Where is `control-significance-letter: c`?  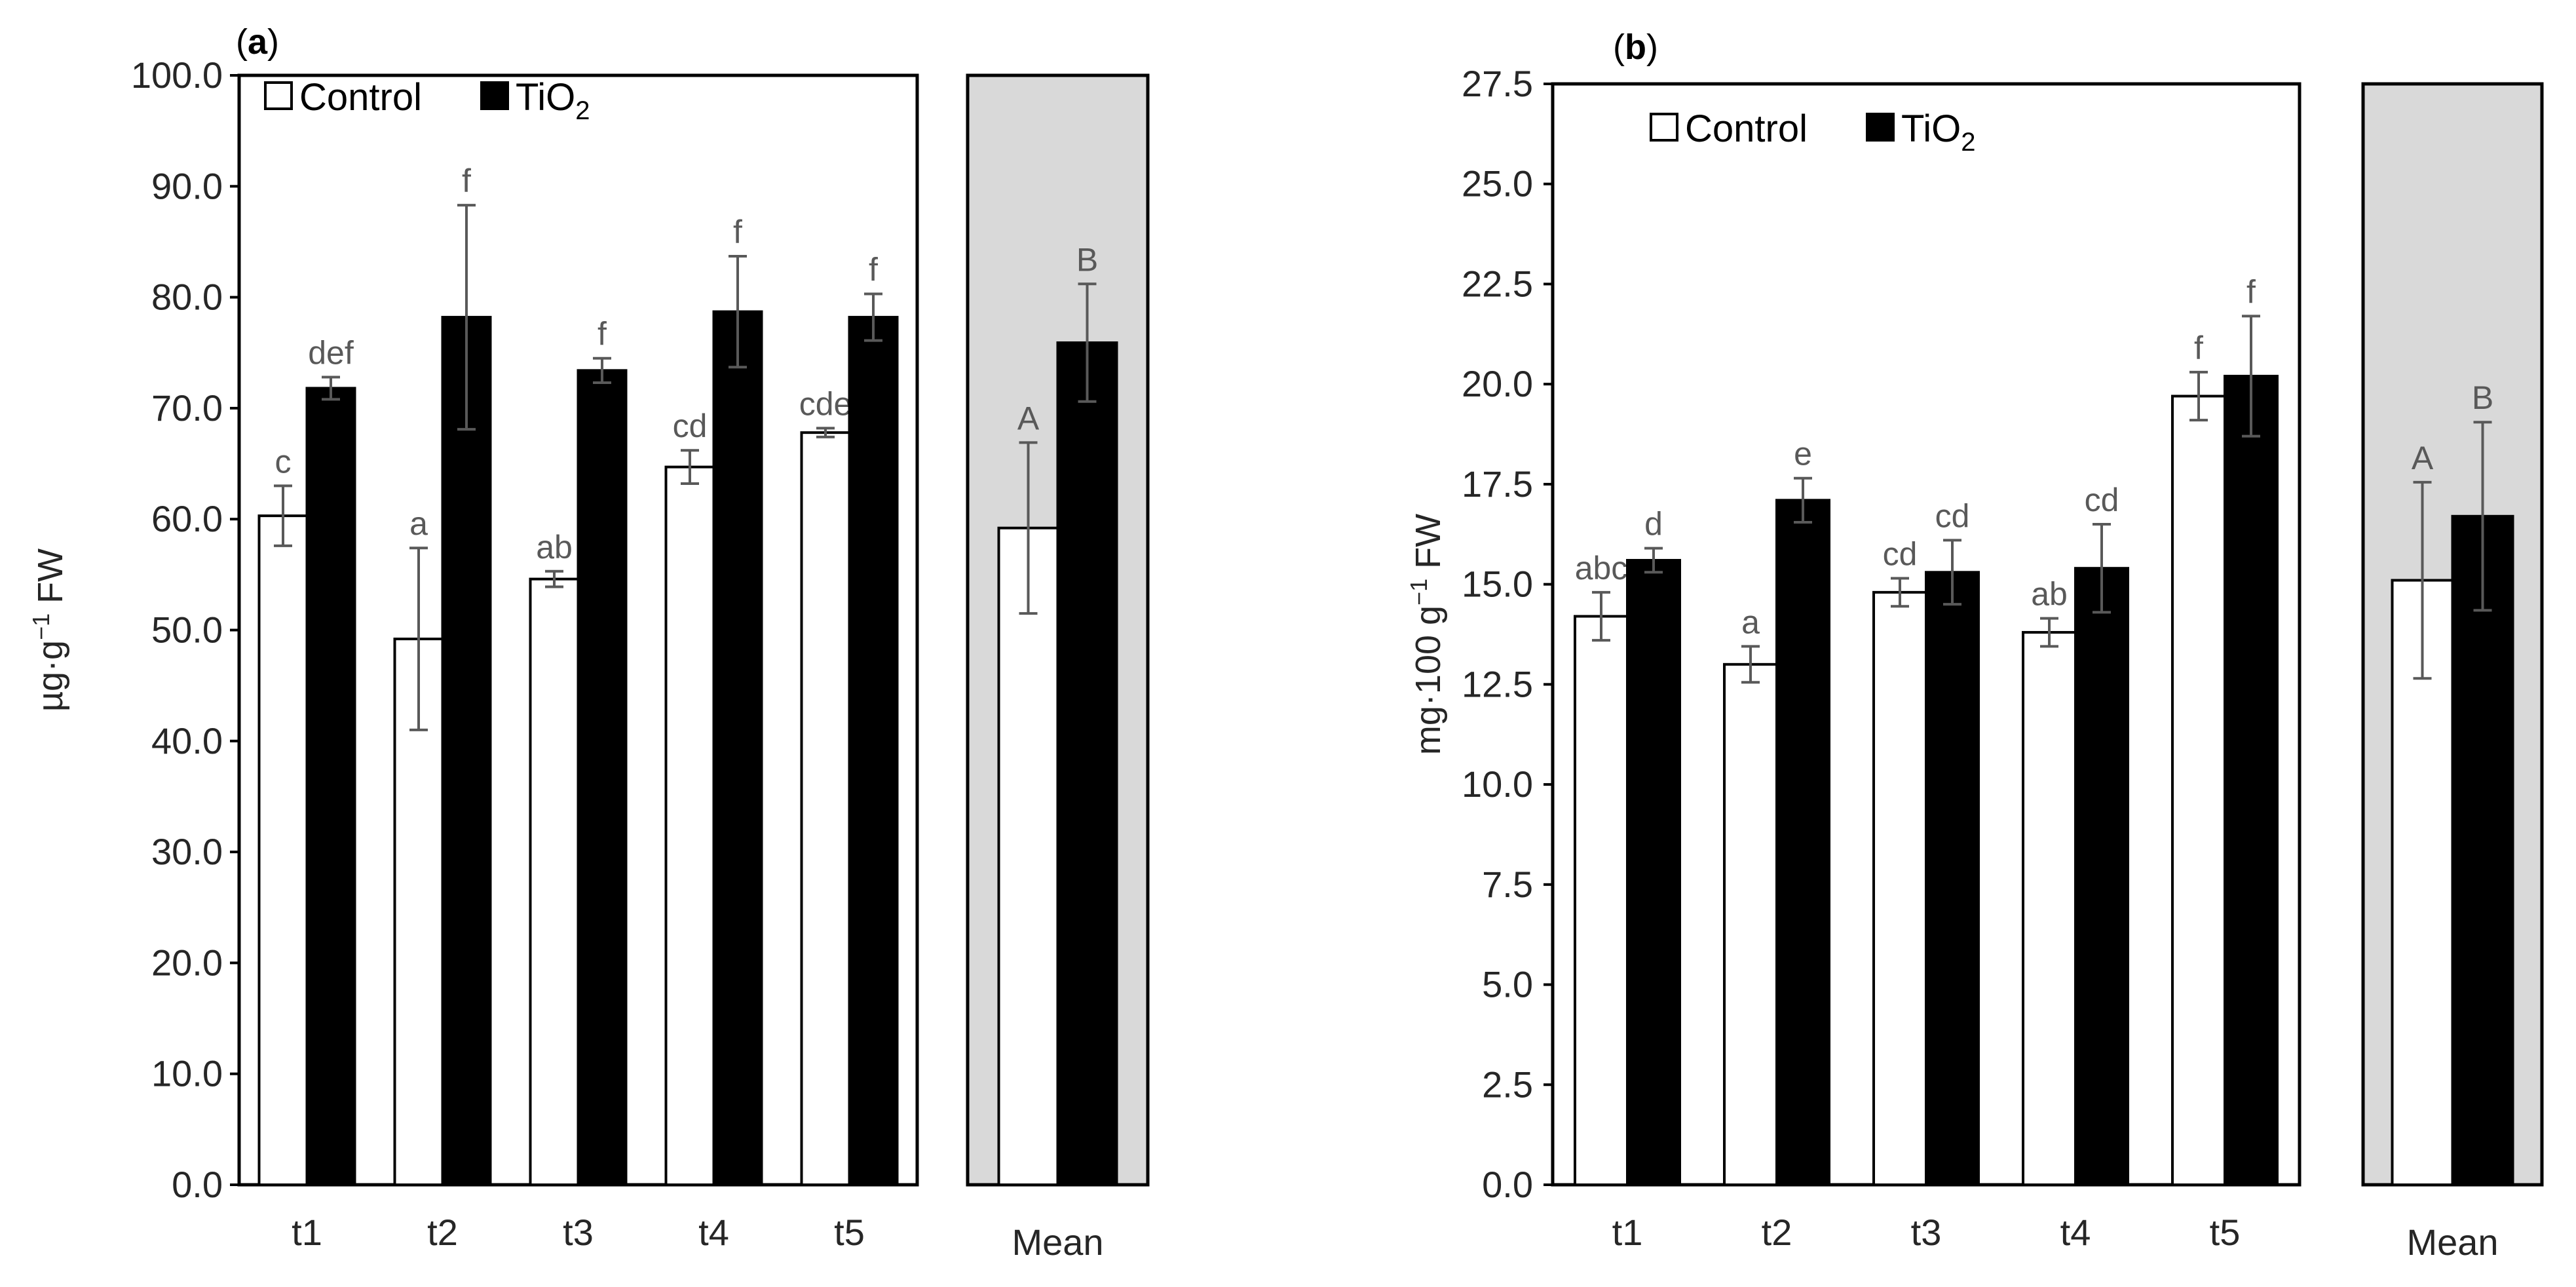
control-significance-letter: c is located at coordinates (283, 461).